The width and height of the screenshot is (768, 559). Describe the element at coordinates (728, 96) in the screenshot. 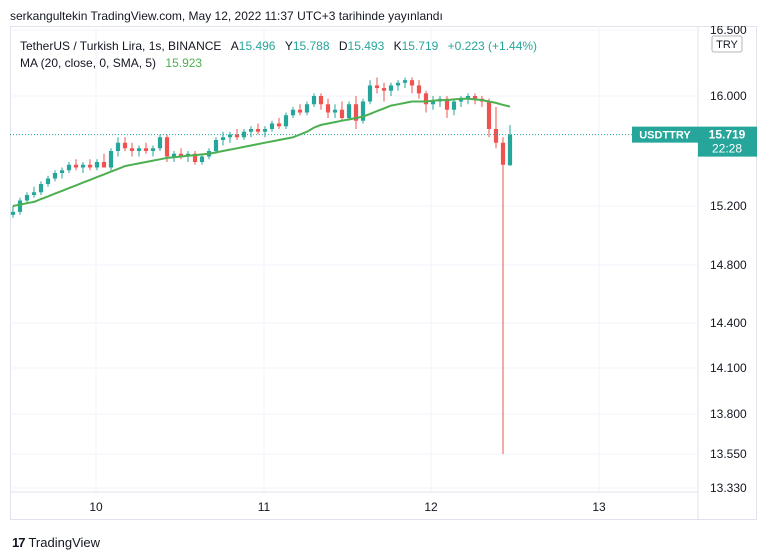

I see `price-tick-label: 16.000` at that location.